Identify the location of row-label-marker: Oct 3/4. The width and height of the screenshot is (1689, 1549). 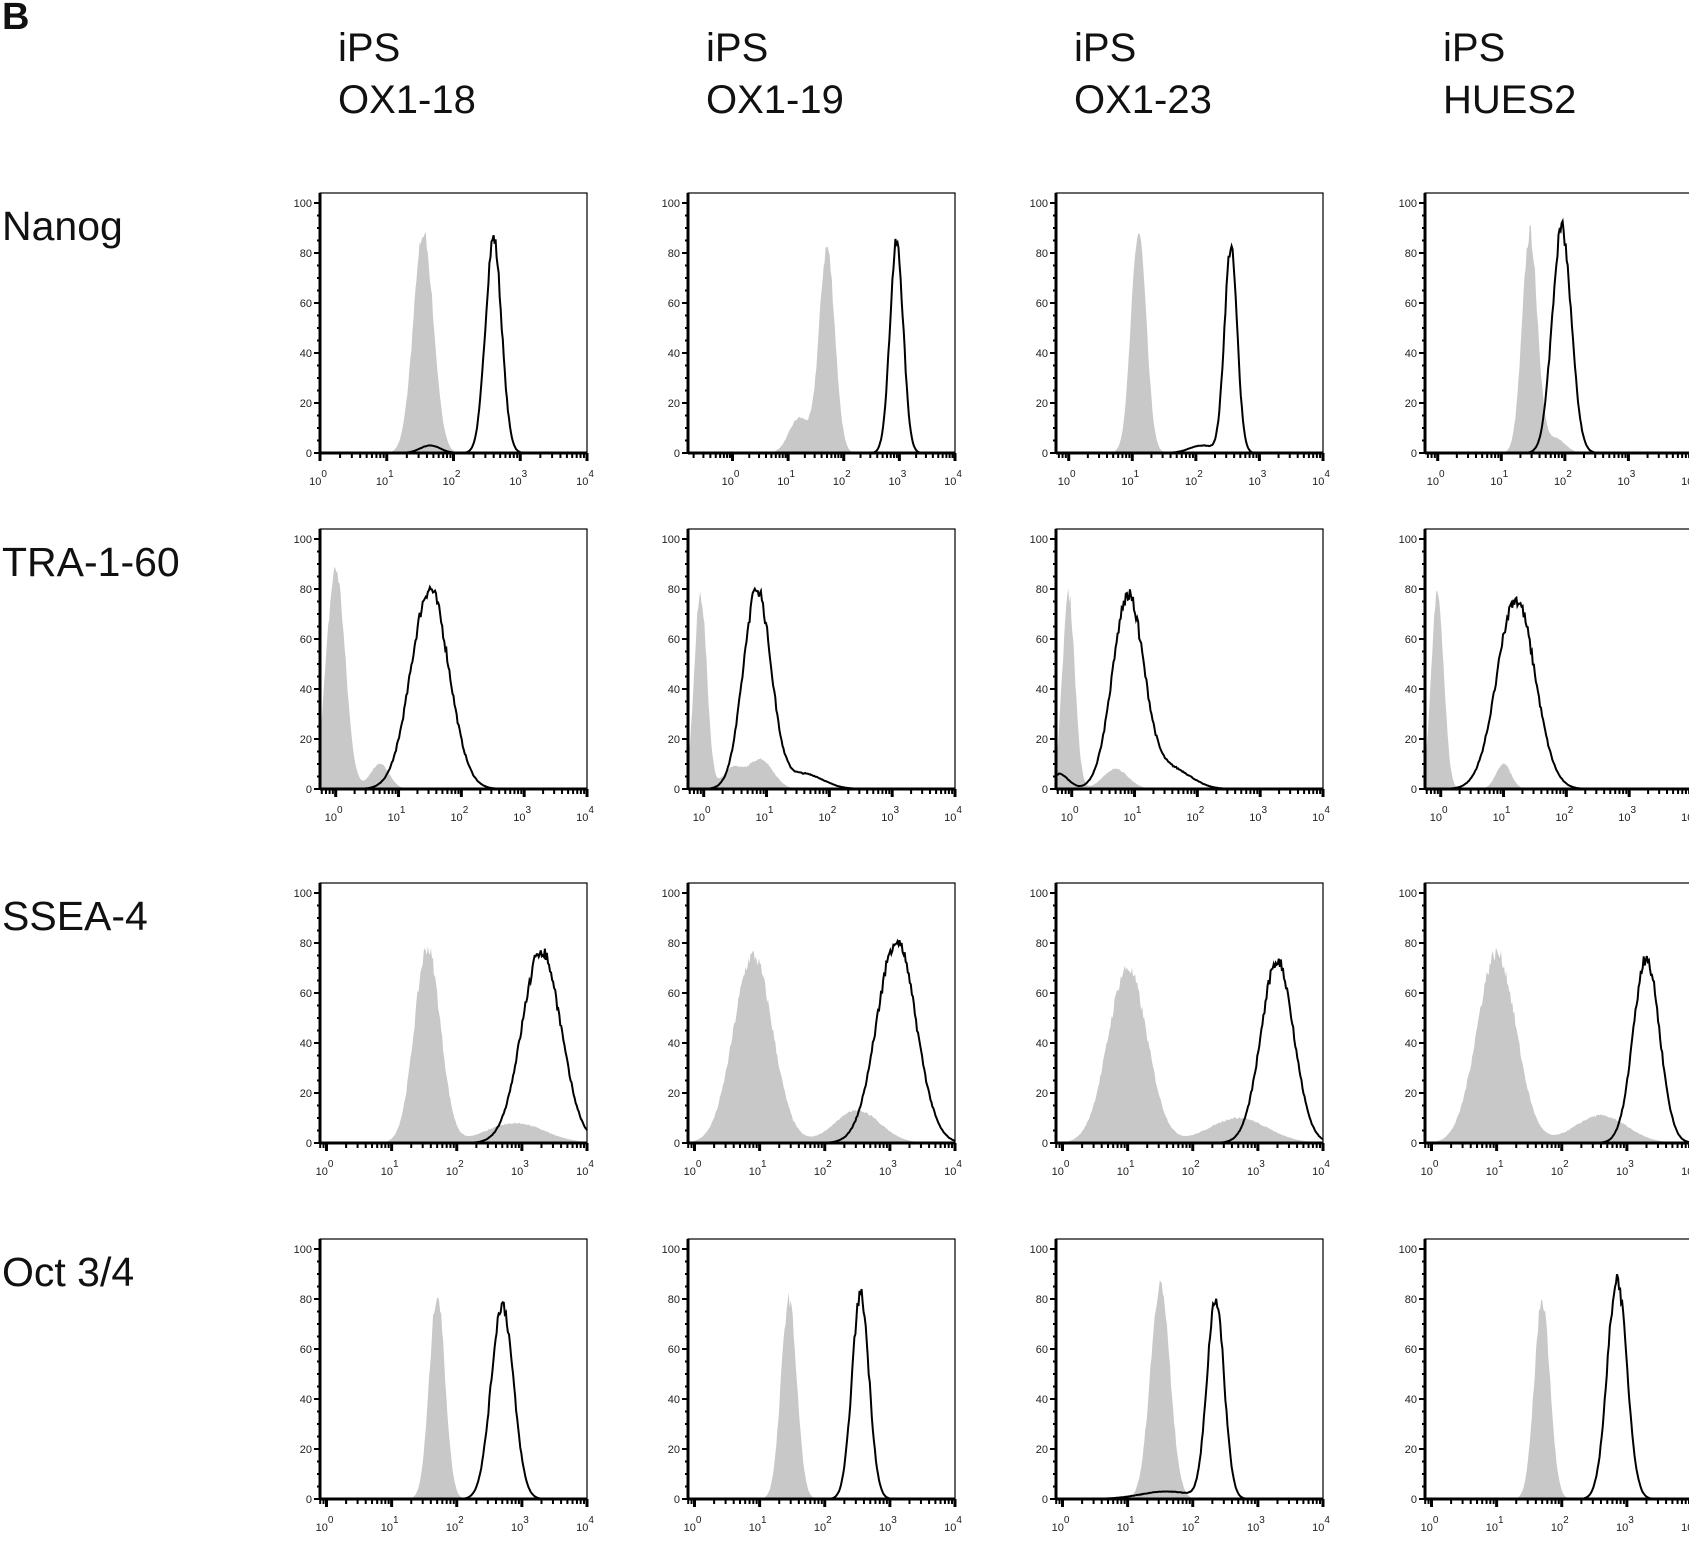
(68, 1272).